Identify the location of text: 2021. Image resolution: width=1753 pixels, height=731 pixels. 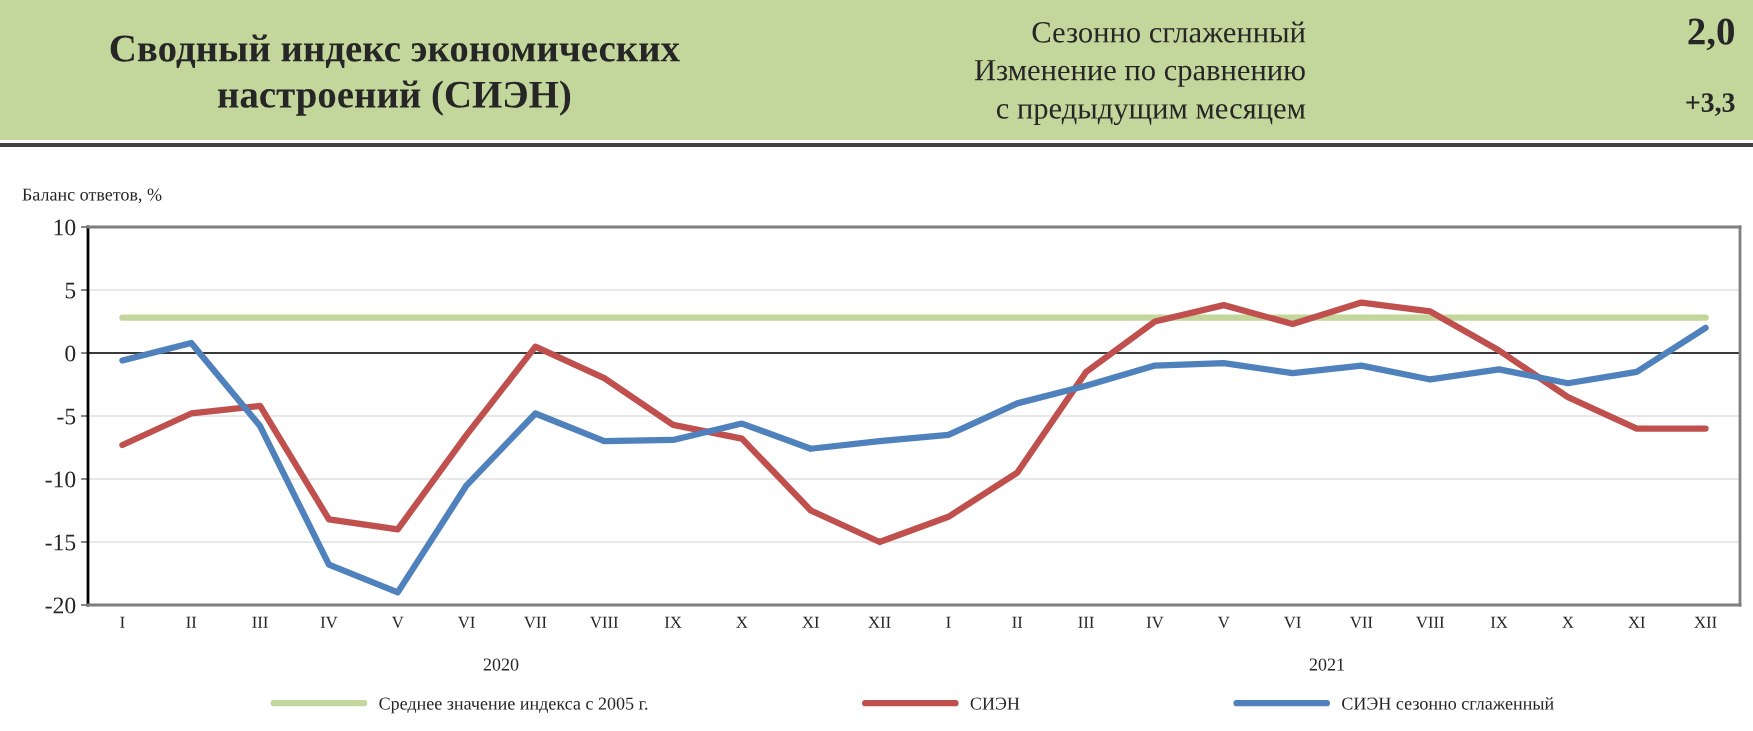
(1326, 664).